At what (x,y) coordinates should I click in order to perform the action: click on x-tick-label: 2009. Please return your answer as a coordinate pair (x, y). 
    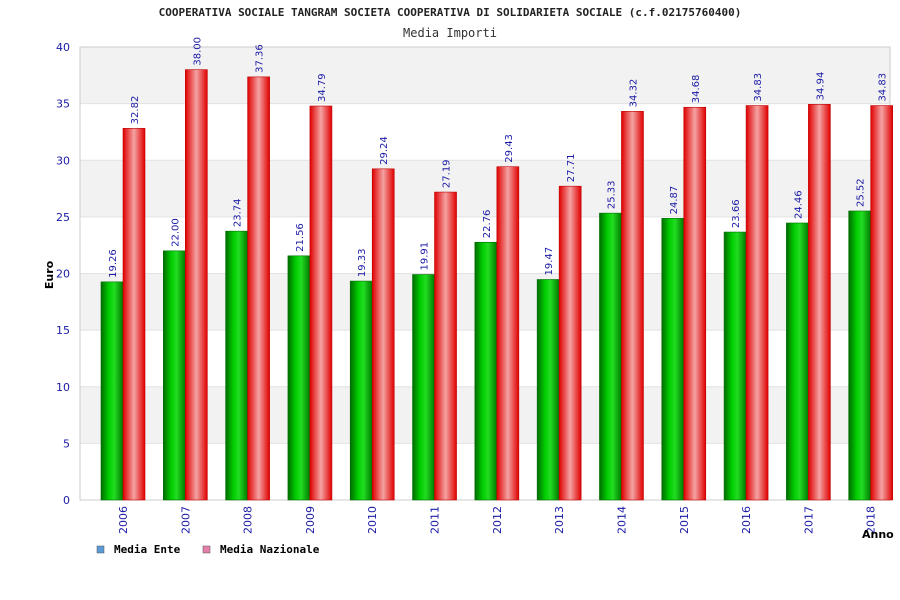
    Looking at the image, I should click on (310, 520).